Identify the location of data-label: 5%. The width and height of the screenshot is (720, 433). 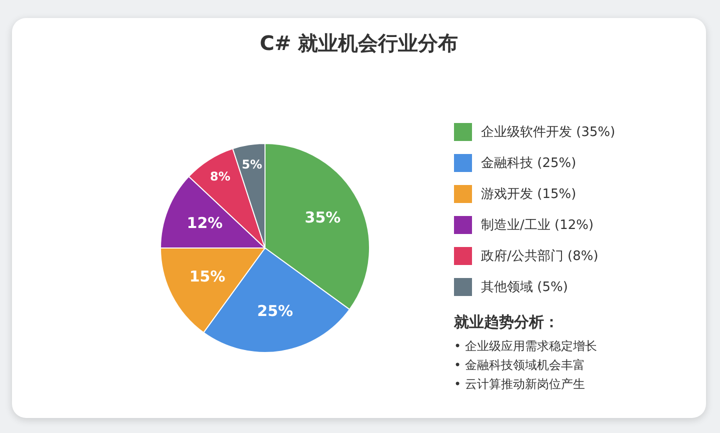
(252, 165).